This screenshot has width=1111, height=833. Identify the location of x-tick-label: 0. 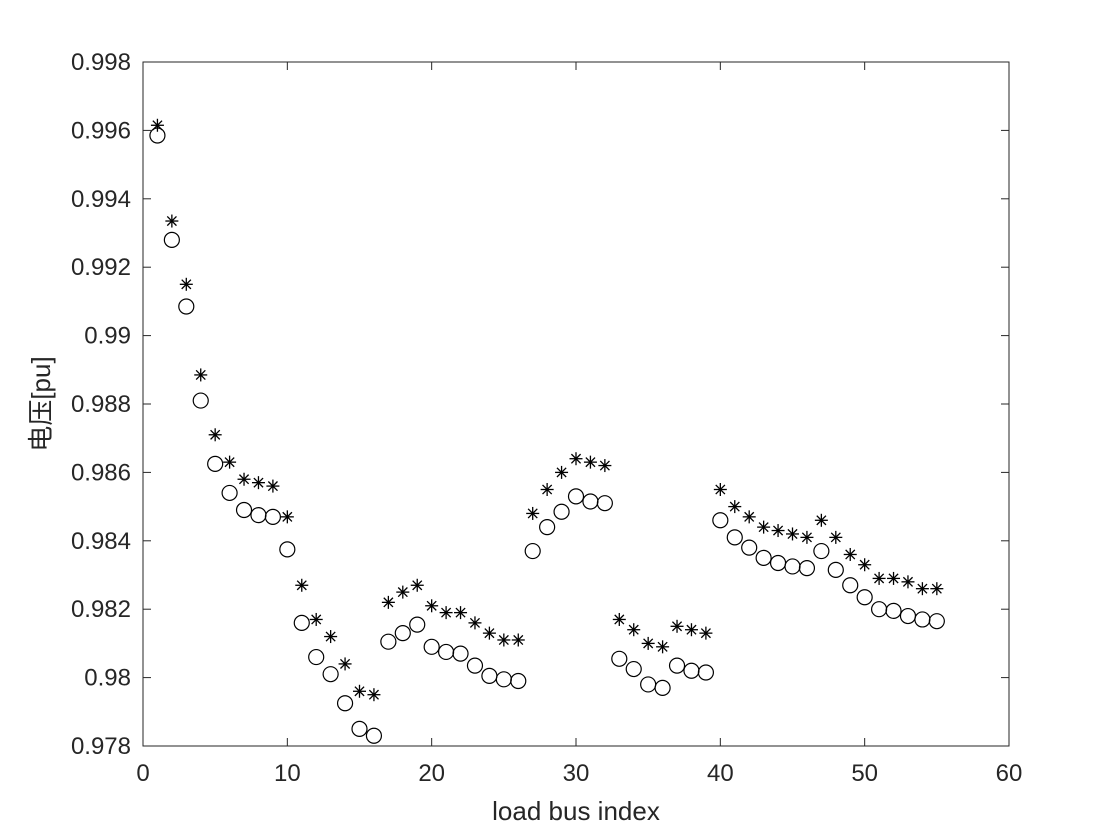
(142, 773).